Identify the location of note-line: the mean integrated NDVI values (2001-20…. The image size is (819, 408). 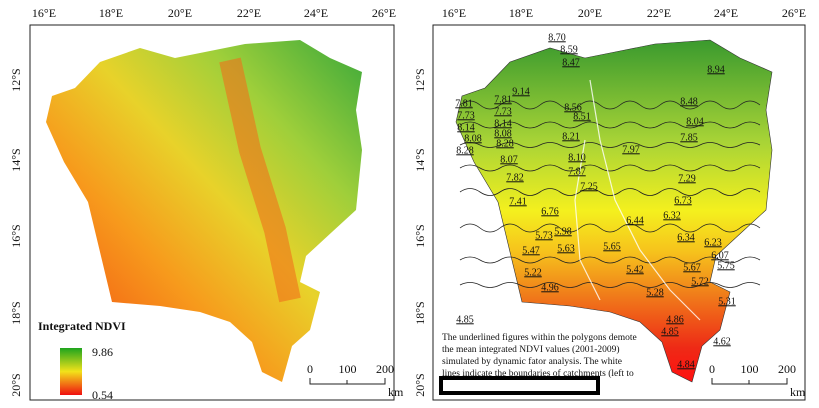
(531, 349).